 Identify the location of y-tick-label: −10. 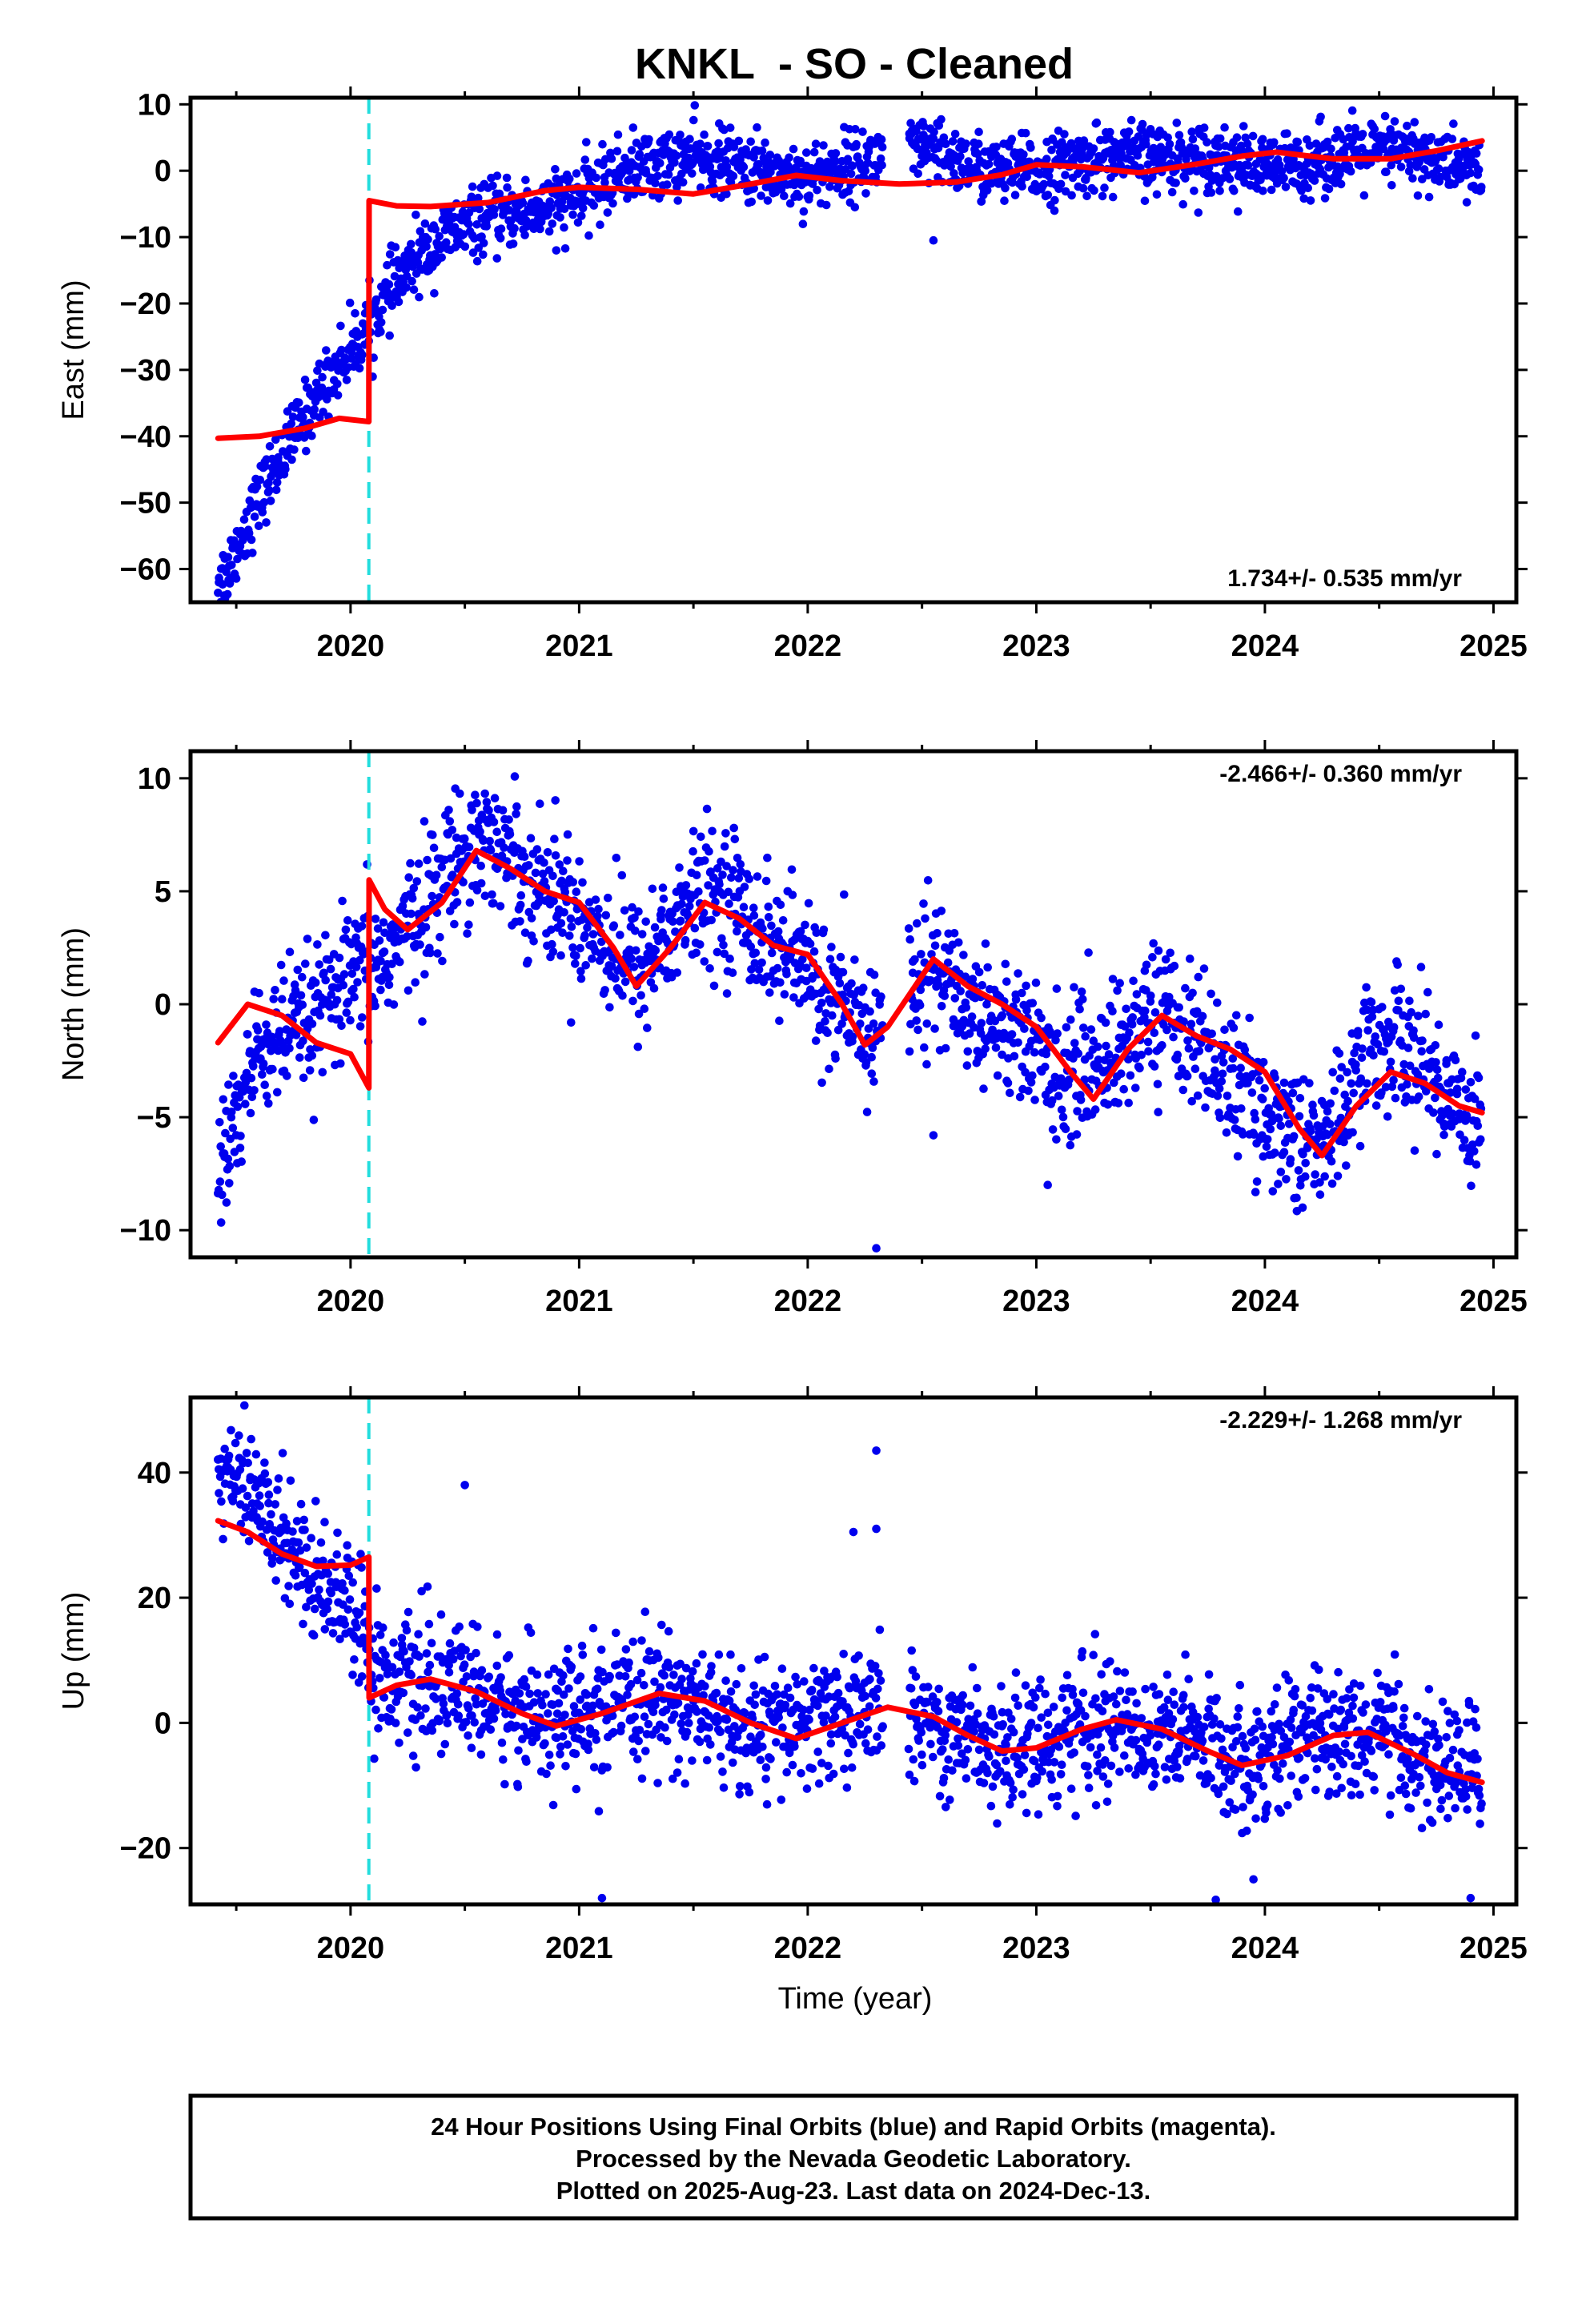
(145, 1231).